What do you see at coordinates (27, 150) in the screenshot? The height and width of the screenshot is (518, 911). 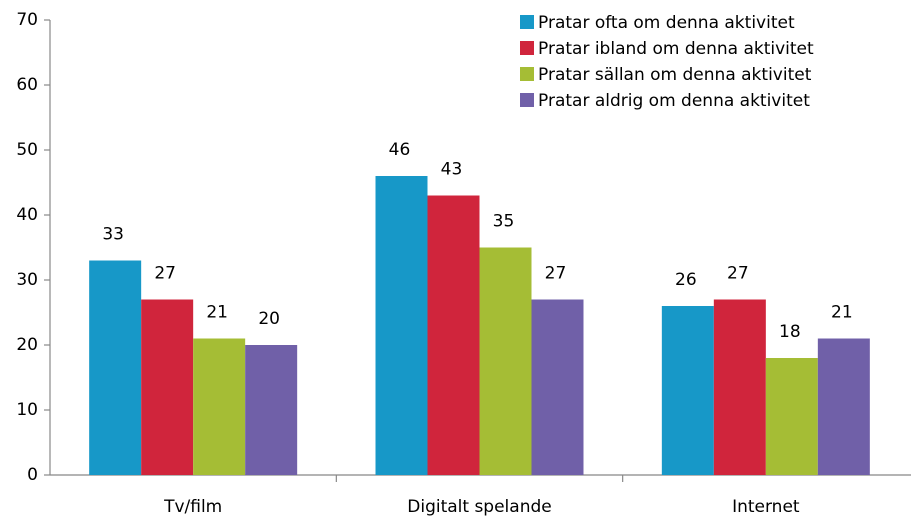 I see `y-tick-label: 50` at bounding box center [27, 150].